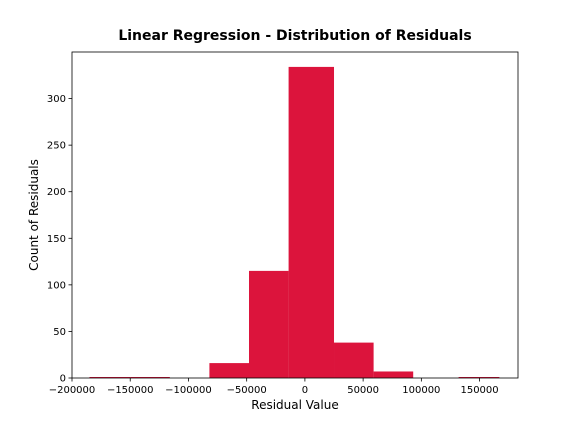 Image resolution: width=576 pixels, height=436 pixels. I want to click on x-tick-label-3: −50000, so click(247, 390).